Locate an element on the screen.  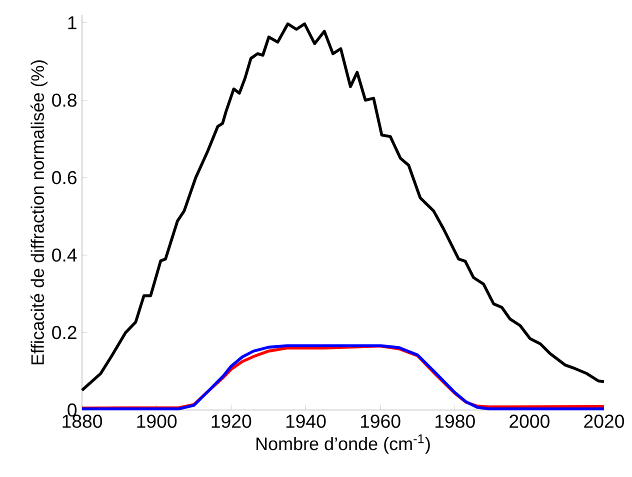
x-tick-label: 1980 is located at coordinates (455, 421).